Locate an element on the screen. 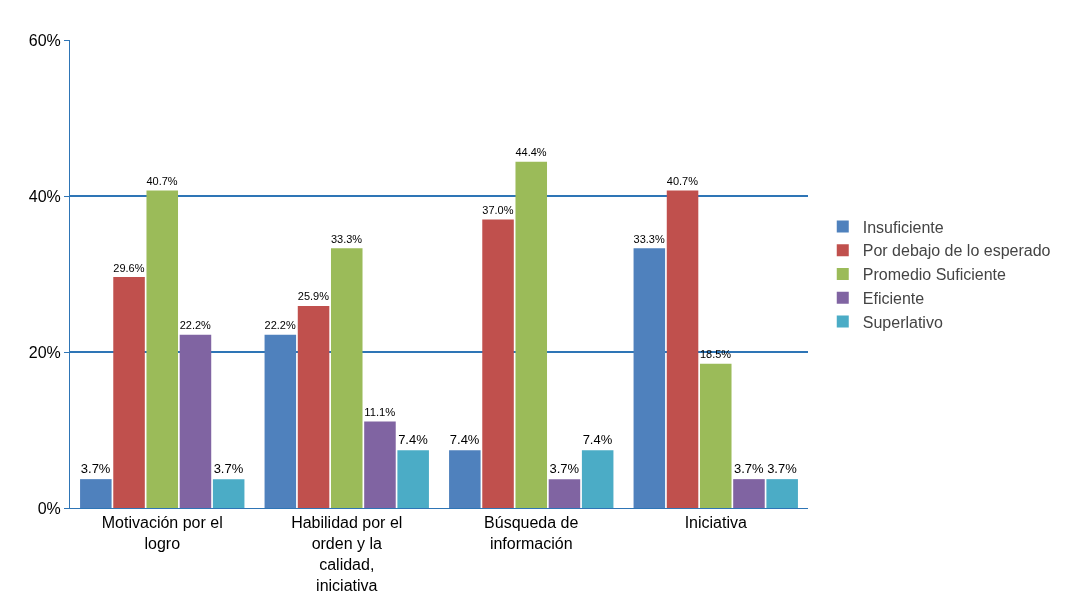 The height and width of the screenshot is (608, 1068). legend-label: Insuficiente is located at coordinates (903, 227).